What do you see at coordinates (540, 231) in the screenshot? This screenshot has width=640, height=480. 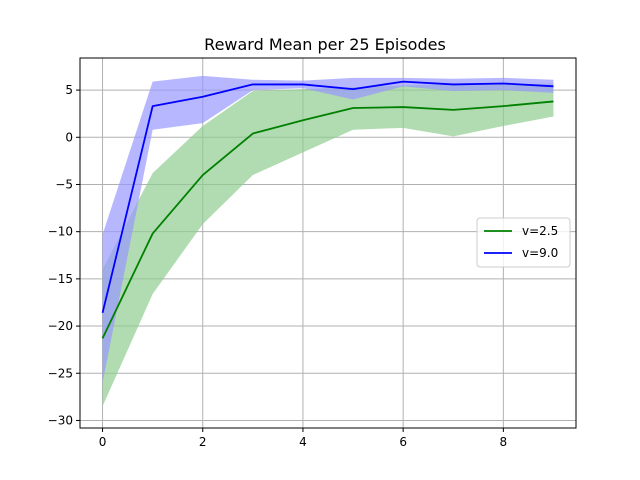 I see `legend-label-0: v=2.5` at bounding box center [540, 231].